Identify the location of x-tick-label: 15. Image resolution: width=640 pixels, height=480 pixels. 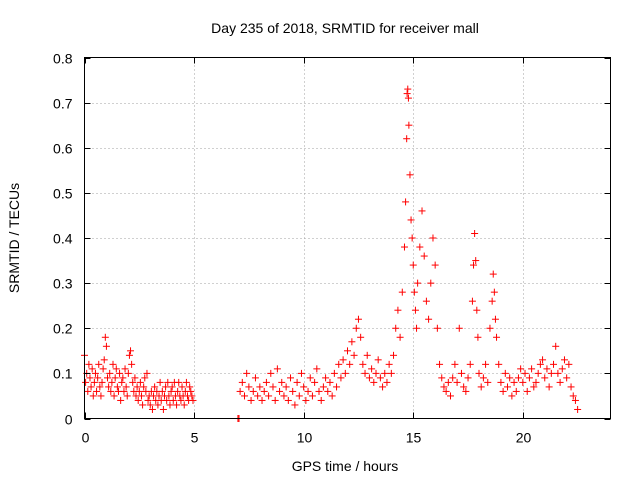
(414, 438).